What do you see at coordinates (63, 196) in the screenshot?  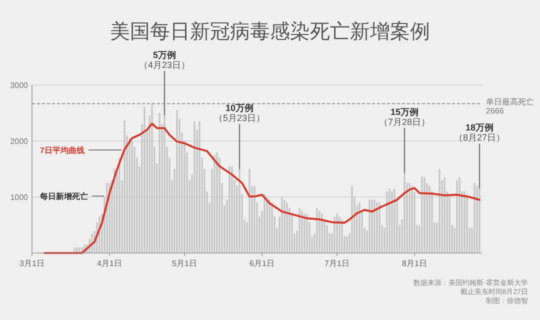 I see `series-label: 每日新增死亡` at bounding box center [63, 196].